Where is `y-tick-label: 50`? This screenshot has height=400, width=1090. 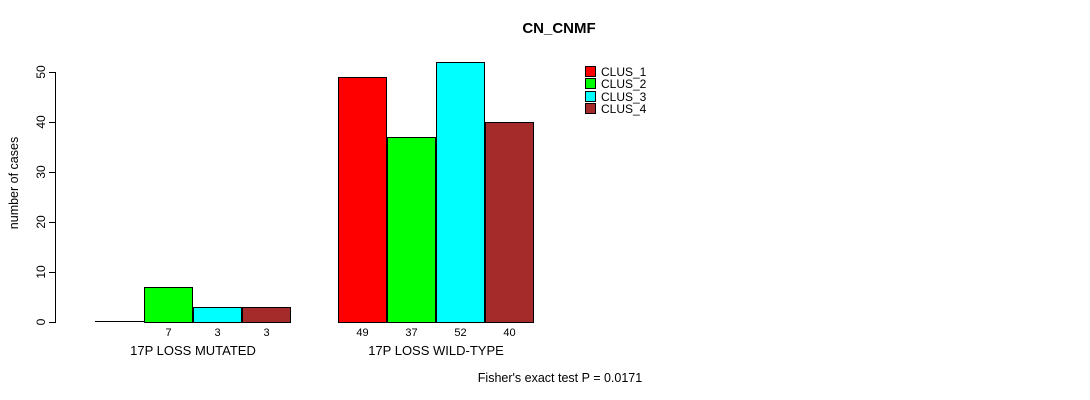
y-tick-label: 50 is located at coordinates (41, 72).